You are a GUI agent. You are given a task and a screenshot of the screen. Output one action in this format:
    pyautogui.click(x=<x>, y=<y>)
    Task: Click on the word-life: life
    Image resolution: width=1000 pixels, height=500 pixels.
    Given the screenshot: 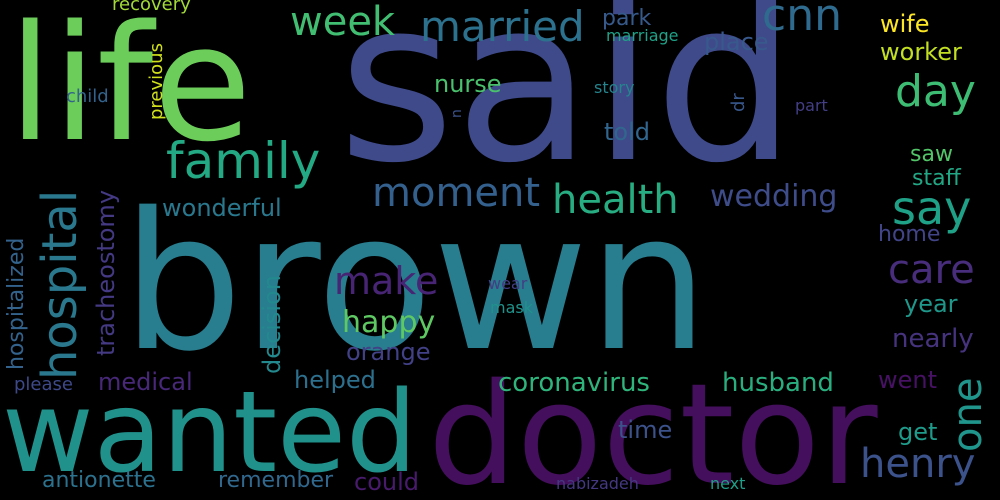 What is the action you would take?
    pyautogui.click(x=130, y=88)
    